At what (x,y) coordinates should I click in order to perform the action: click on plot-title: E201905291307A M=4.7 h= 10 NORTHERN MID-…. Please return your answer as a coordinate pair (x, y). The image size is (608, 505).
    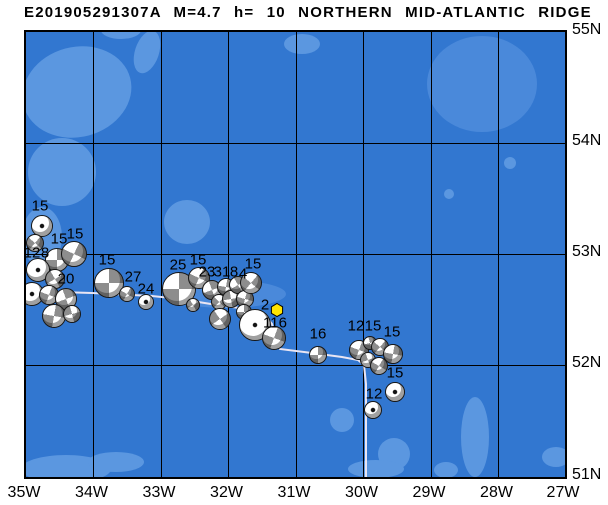
    Looking at the image, I should click on (308, 12).